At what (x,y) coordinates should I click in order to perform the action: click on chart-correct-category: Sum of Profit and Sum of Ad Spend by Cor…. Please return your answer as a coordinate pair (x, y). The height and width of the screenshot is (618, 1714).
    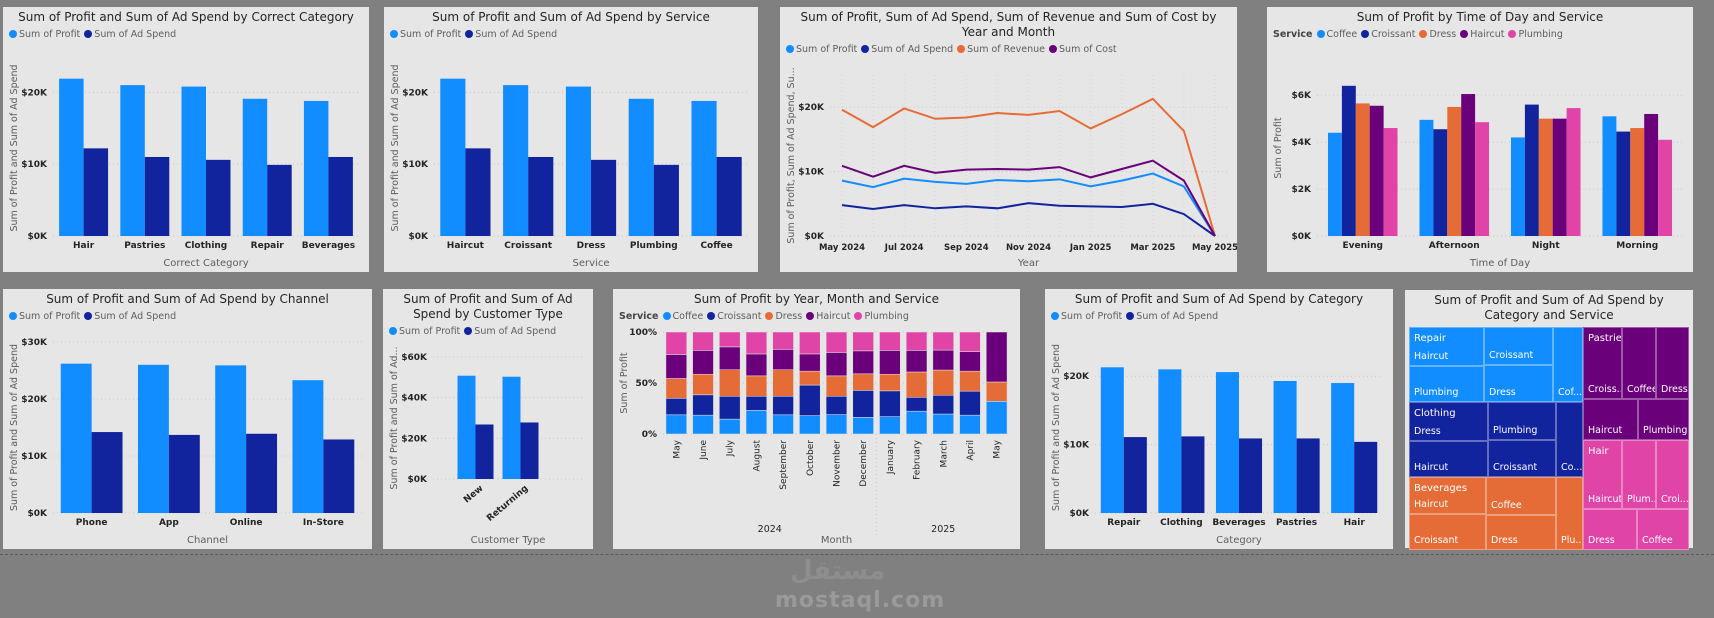
    Looking at the image, I should click on (186, 139).